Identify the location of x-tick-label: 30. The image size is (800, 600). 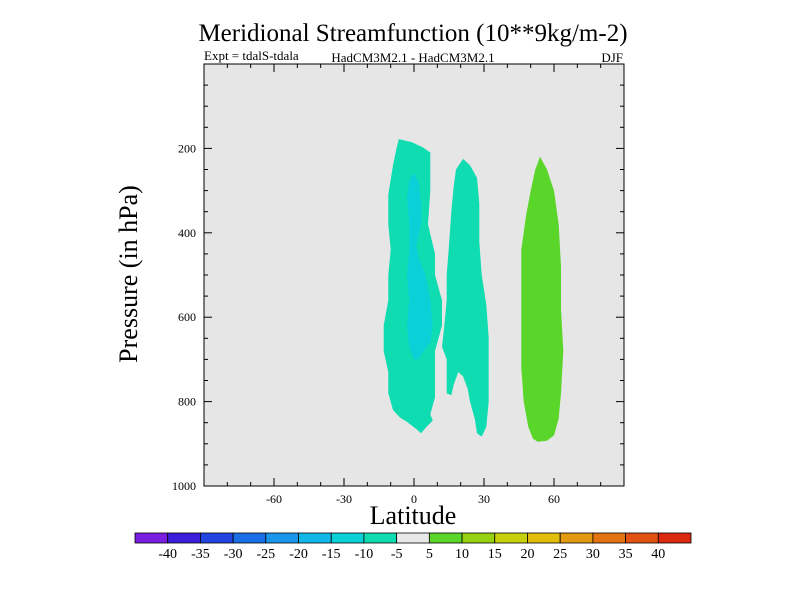
(484, 499).